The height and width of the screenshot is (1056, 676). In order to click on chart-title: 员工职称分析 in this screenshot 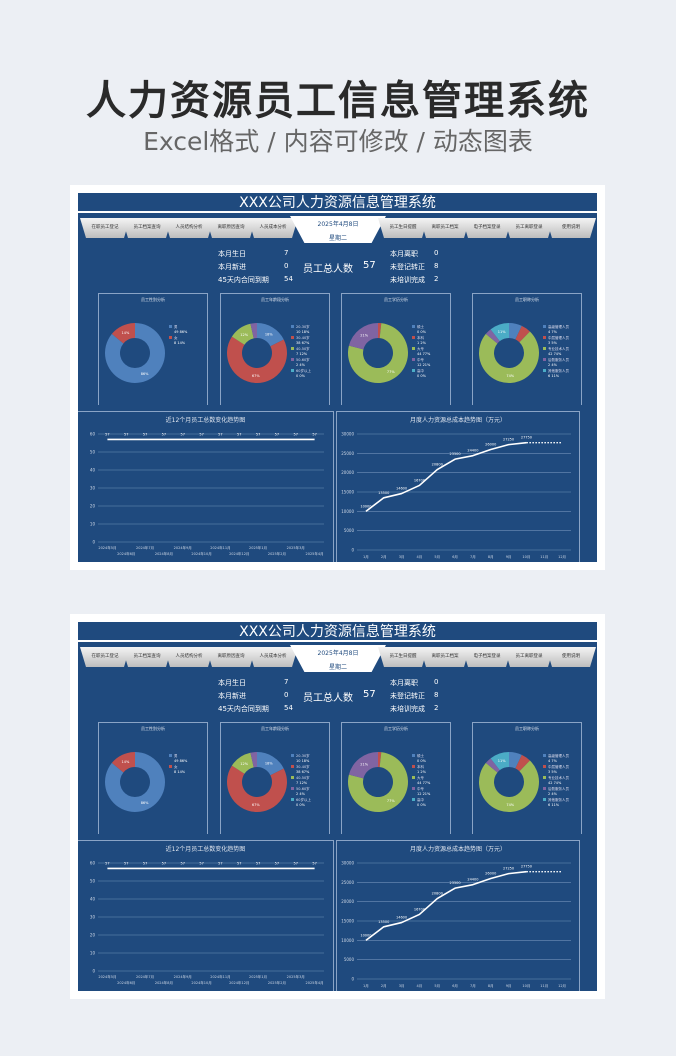, I will do `click(527, 299)`.